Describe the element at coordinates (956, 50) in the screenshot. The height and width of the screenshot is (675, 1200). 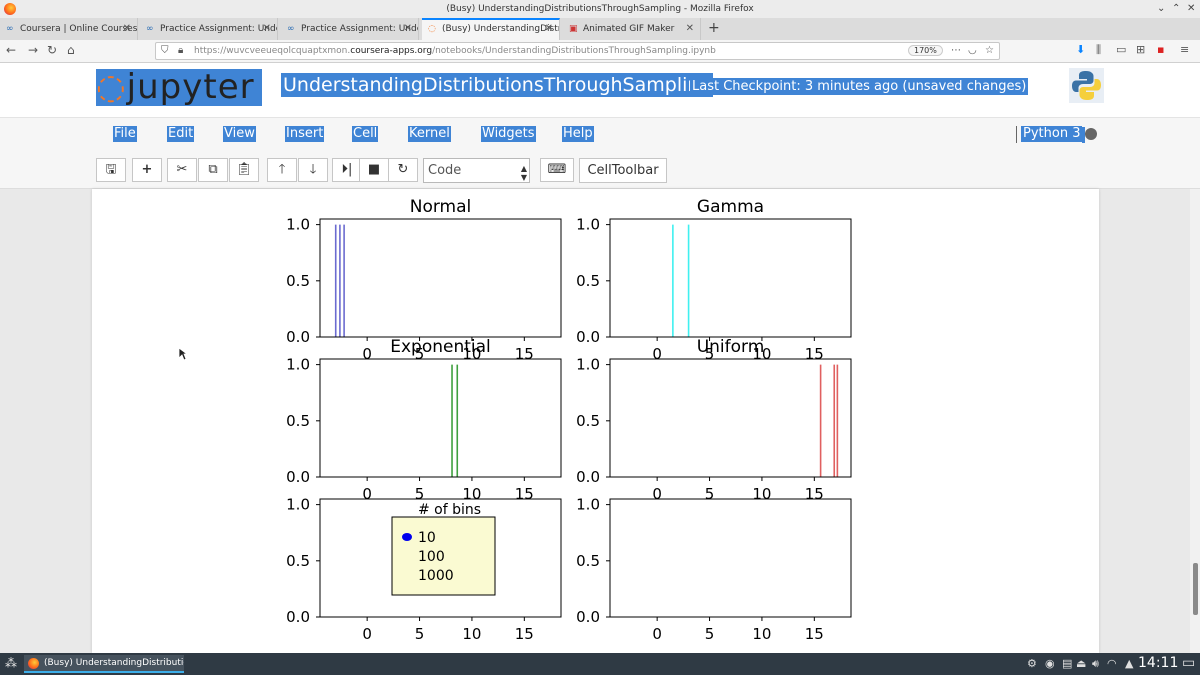
I see `page-actions-icon: ⋯` at that location.